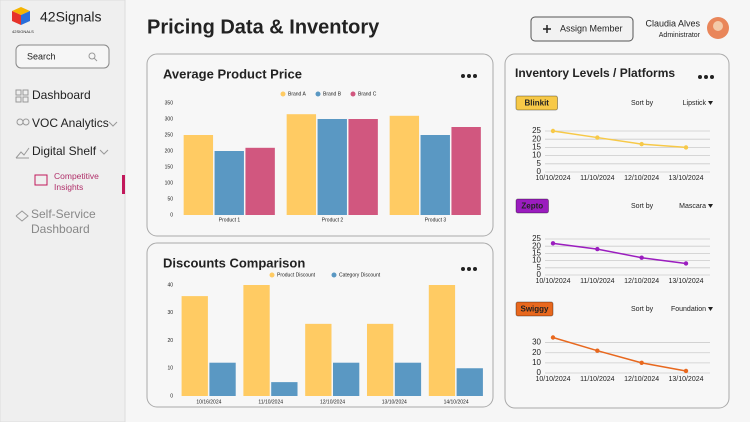 This screenshot has height=422, width=750. Describe the element at coordinates (296, 275) in the screenshot. I see `legend-label: Product Discount` at that location.